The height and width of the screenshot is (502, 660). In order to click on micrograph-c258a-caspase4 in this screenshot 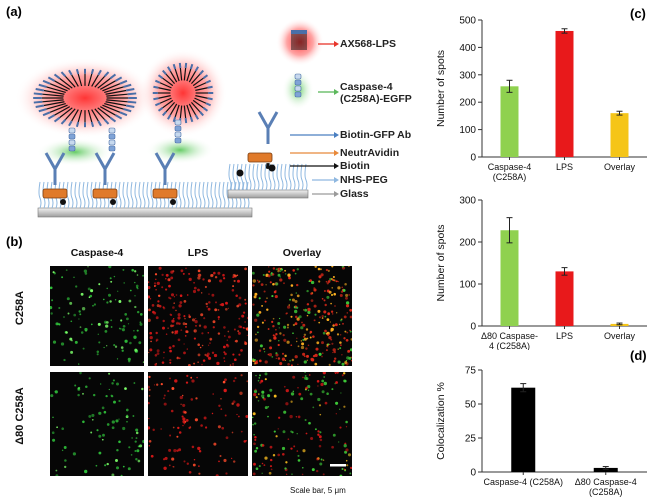, I will do `click(97, 316)`.